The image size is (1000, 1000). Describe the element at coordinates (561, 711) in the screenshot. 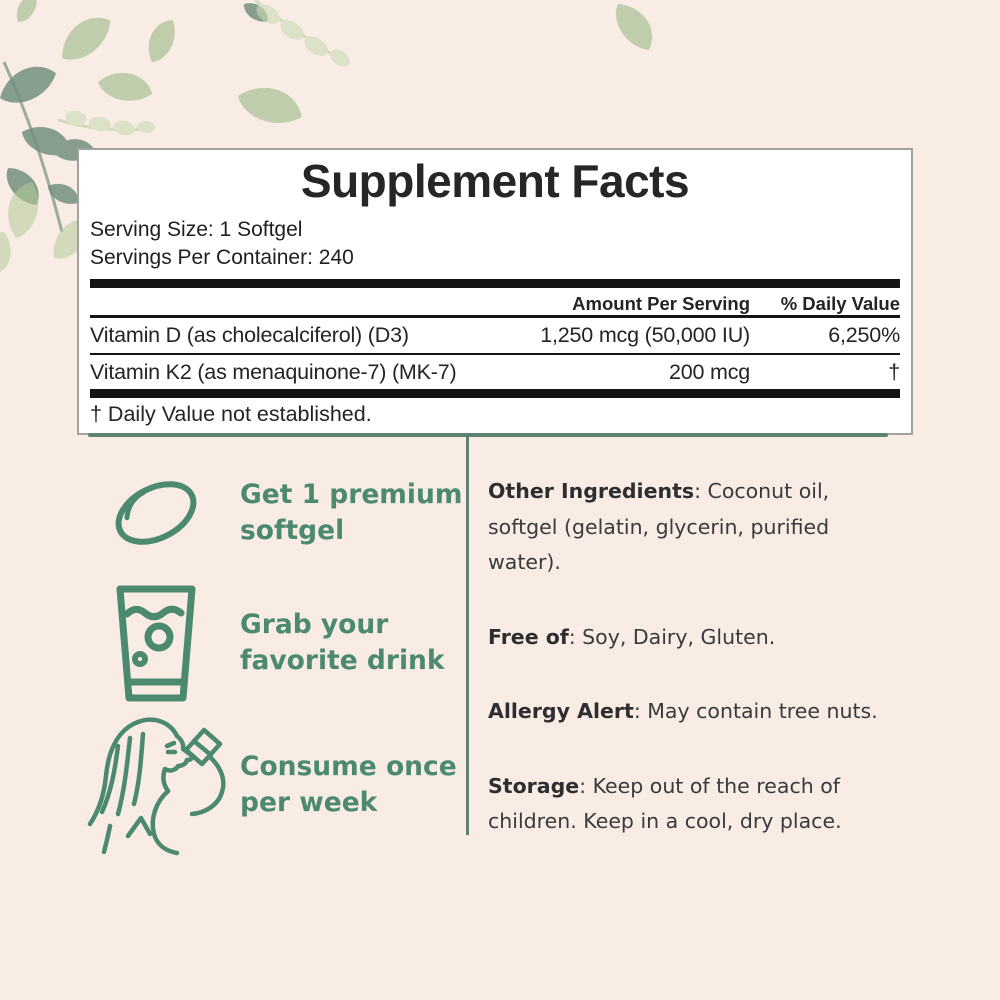

I see `info-label: Allergy Alert` at that location.